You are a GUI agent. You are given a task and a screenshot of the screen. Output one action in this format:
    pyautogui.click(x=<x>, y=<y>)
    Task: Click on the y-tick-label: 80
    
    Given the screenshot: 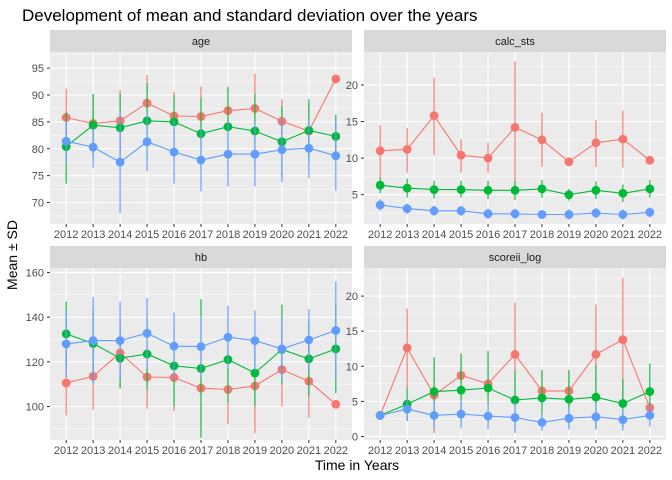 What is the action you would take?
    pyautogui.click(x=38, y=150)
    